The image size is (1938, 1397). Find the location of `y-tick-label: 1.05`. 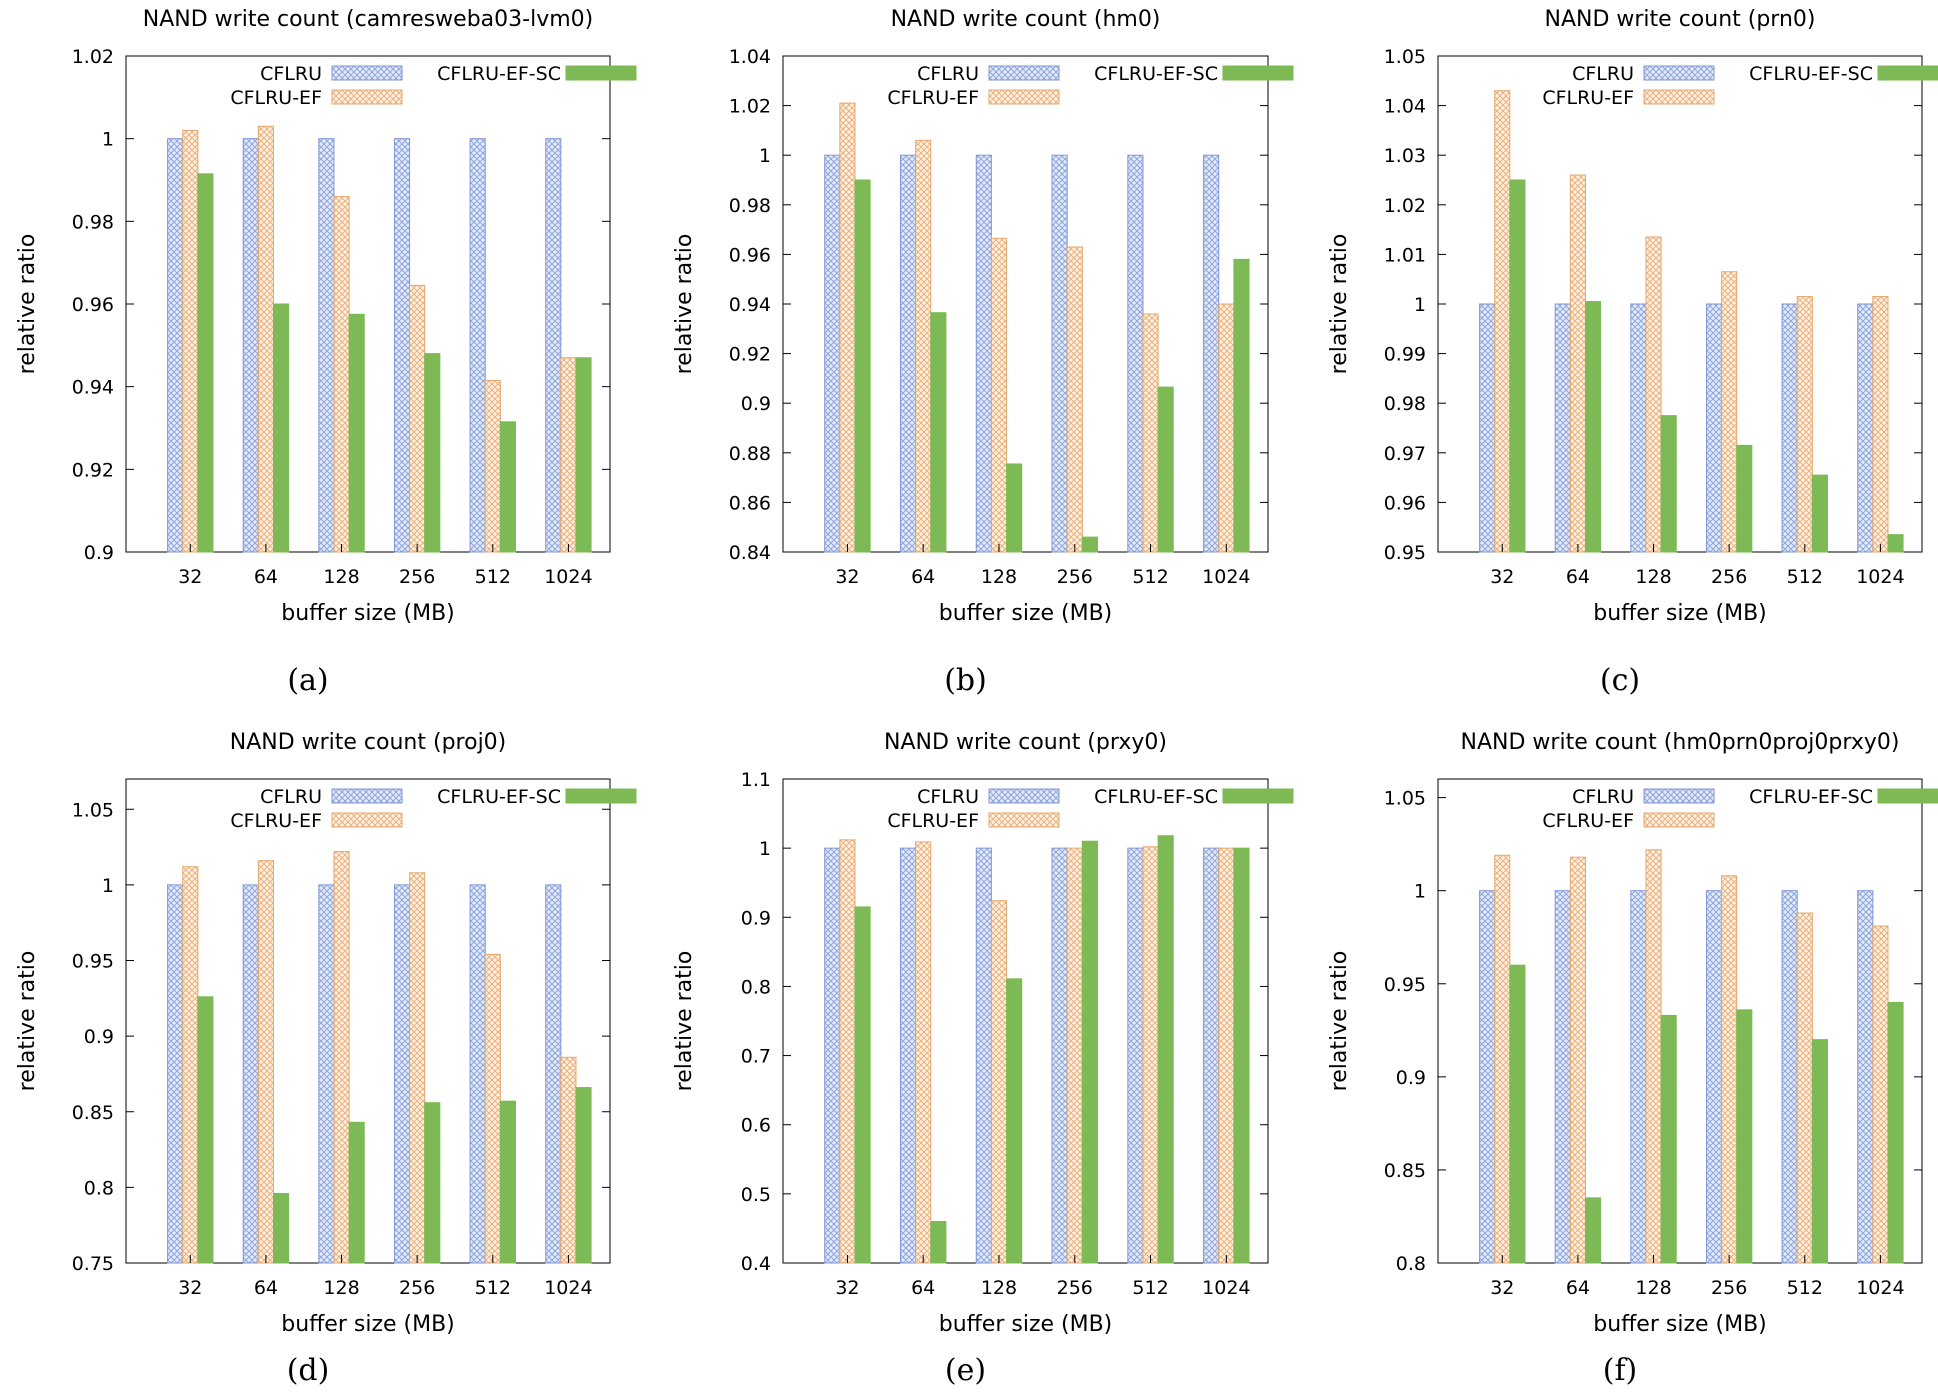

y-tick-label: 1.05 is located at coordinates (93, 810).